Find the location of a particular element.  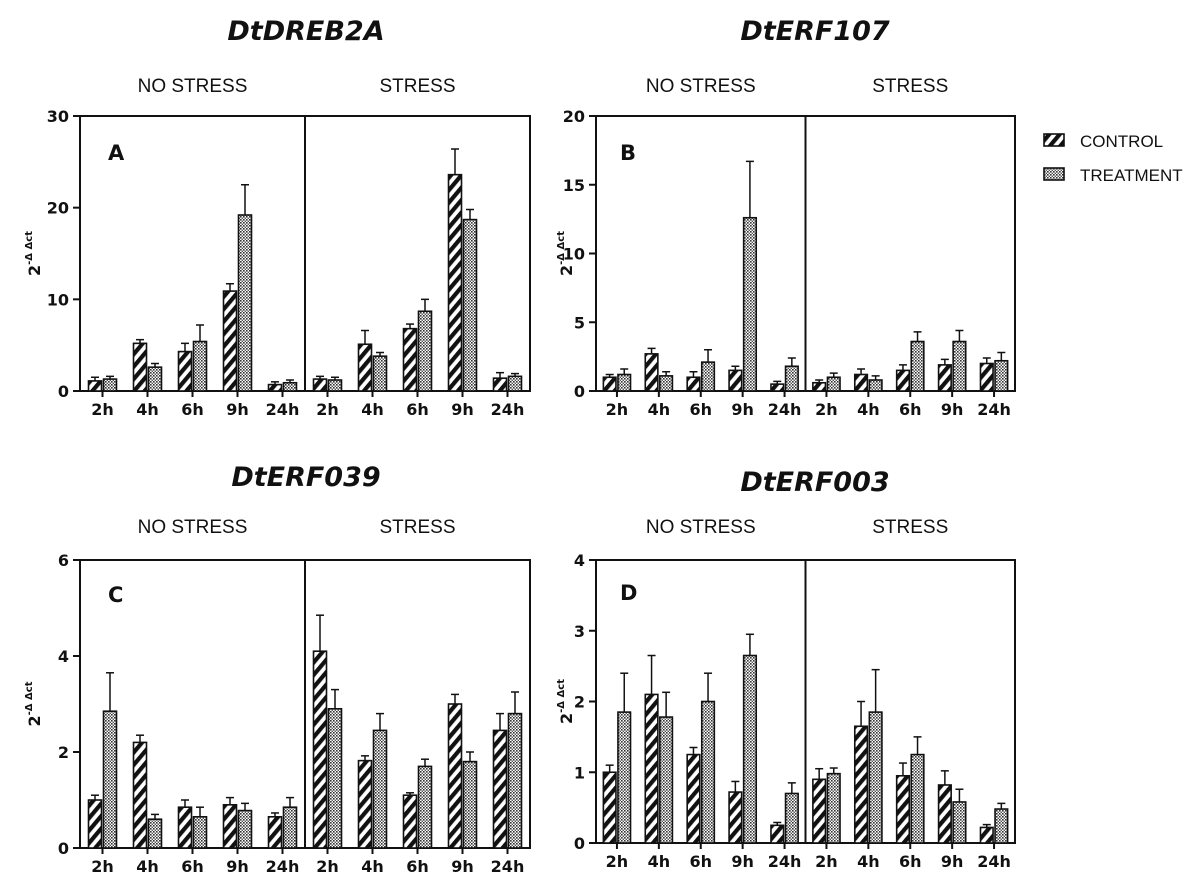

panel-d-y-axis-label: 2-Δ Δct is located at coordinates (566, 701).